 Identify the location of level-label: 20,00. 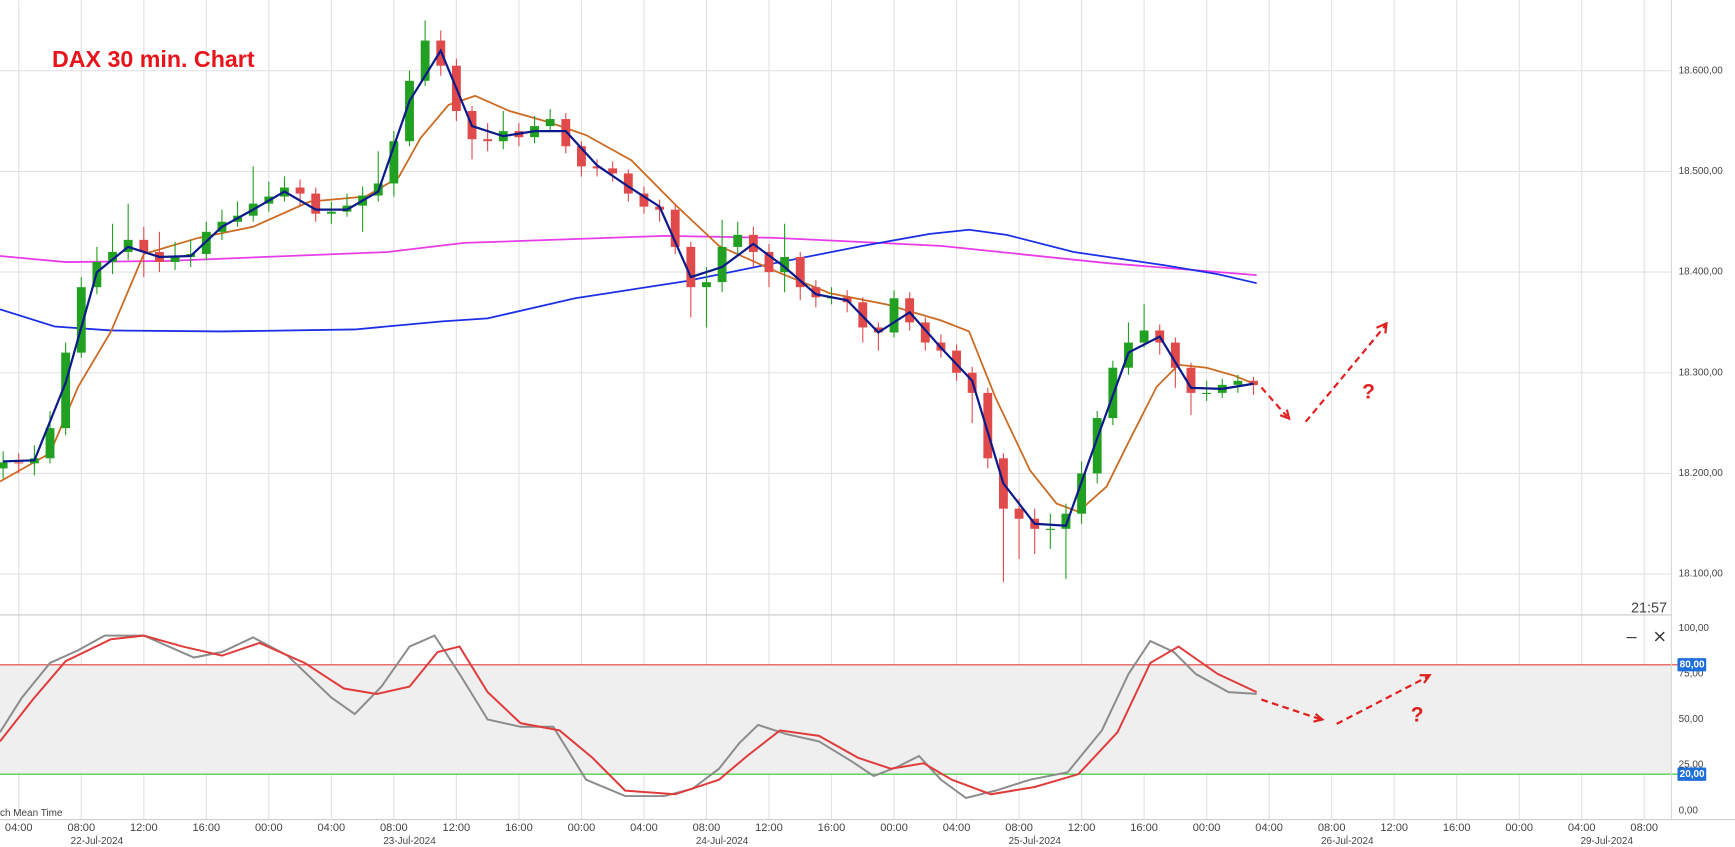
(1692, 774).